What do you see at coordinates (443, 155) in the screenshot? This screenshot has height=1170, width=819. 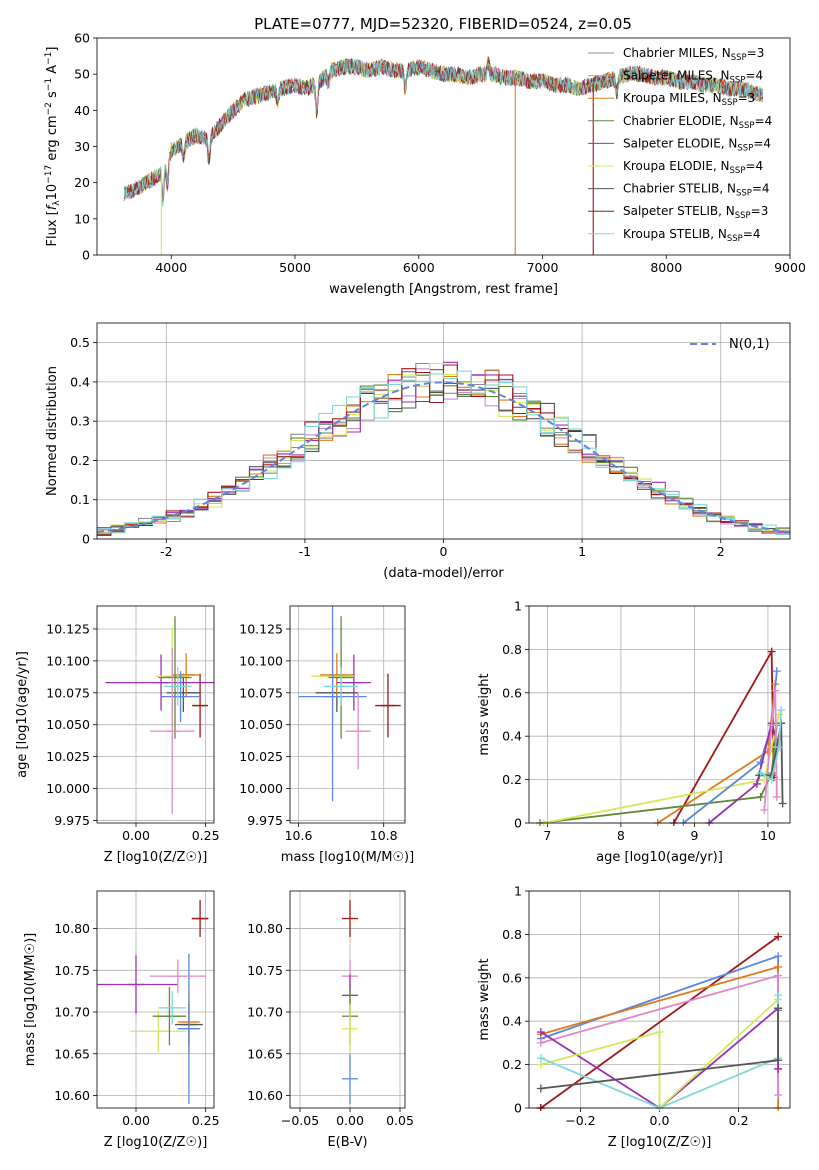 I see `spectrum-lines` at bounding box center [443, 155].